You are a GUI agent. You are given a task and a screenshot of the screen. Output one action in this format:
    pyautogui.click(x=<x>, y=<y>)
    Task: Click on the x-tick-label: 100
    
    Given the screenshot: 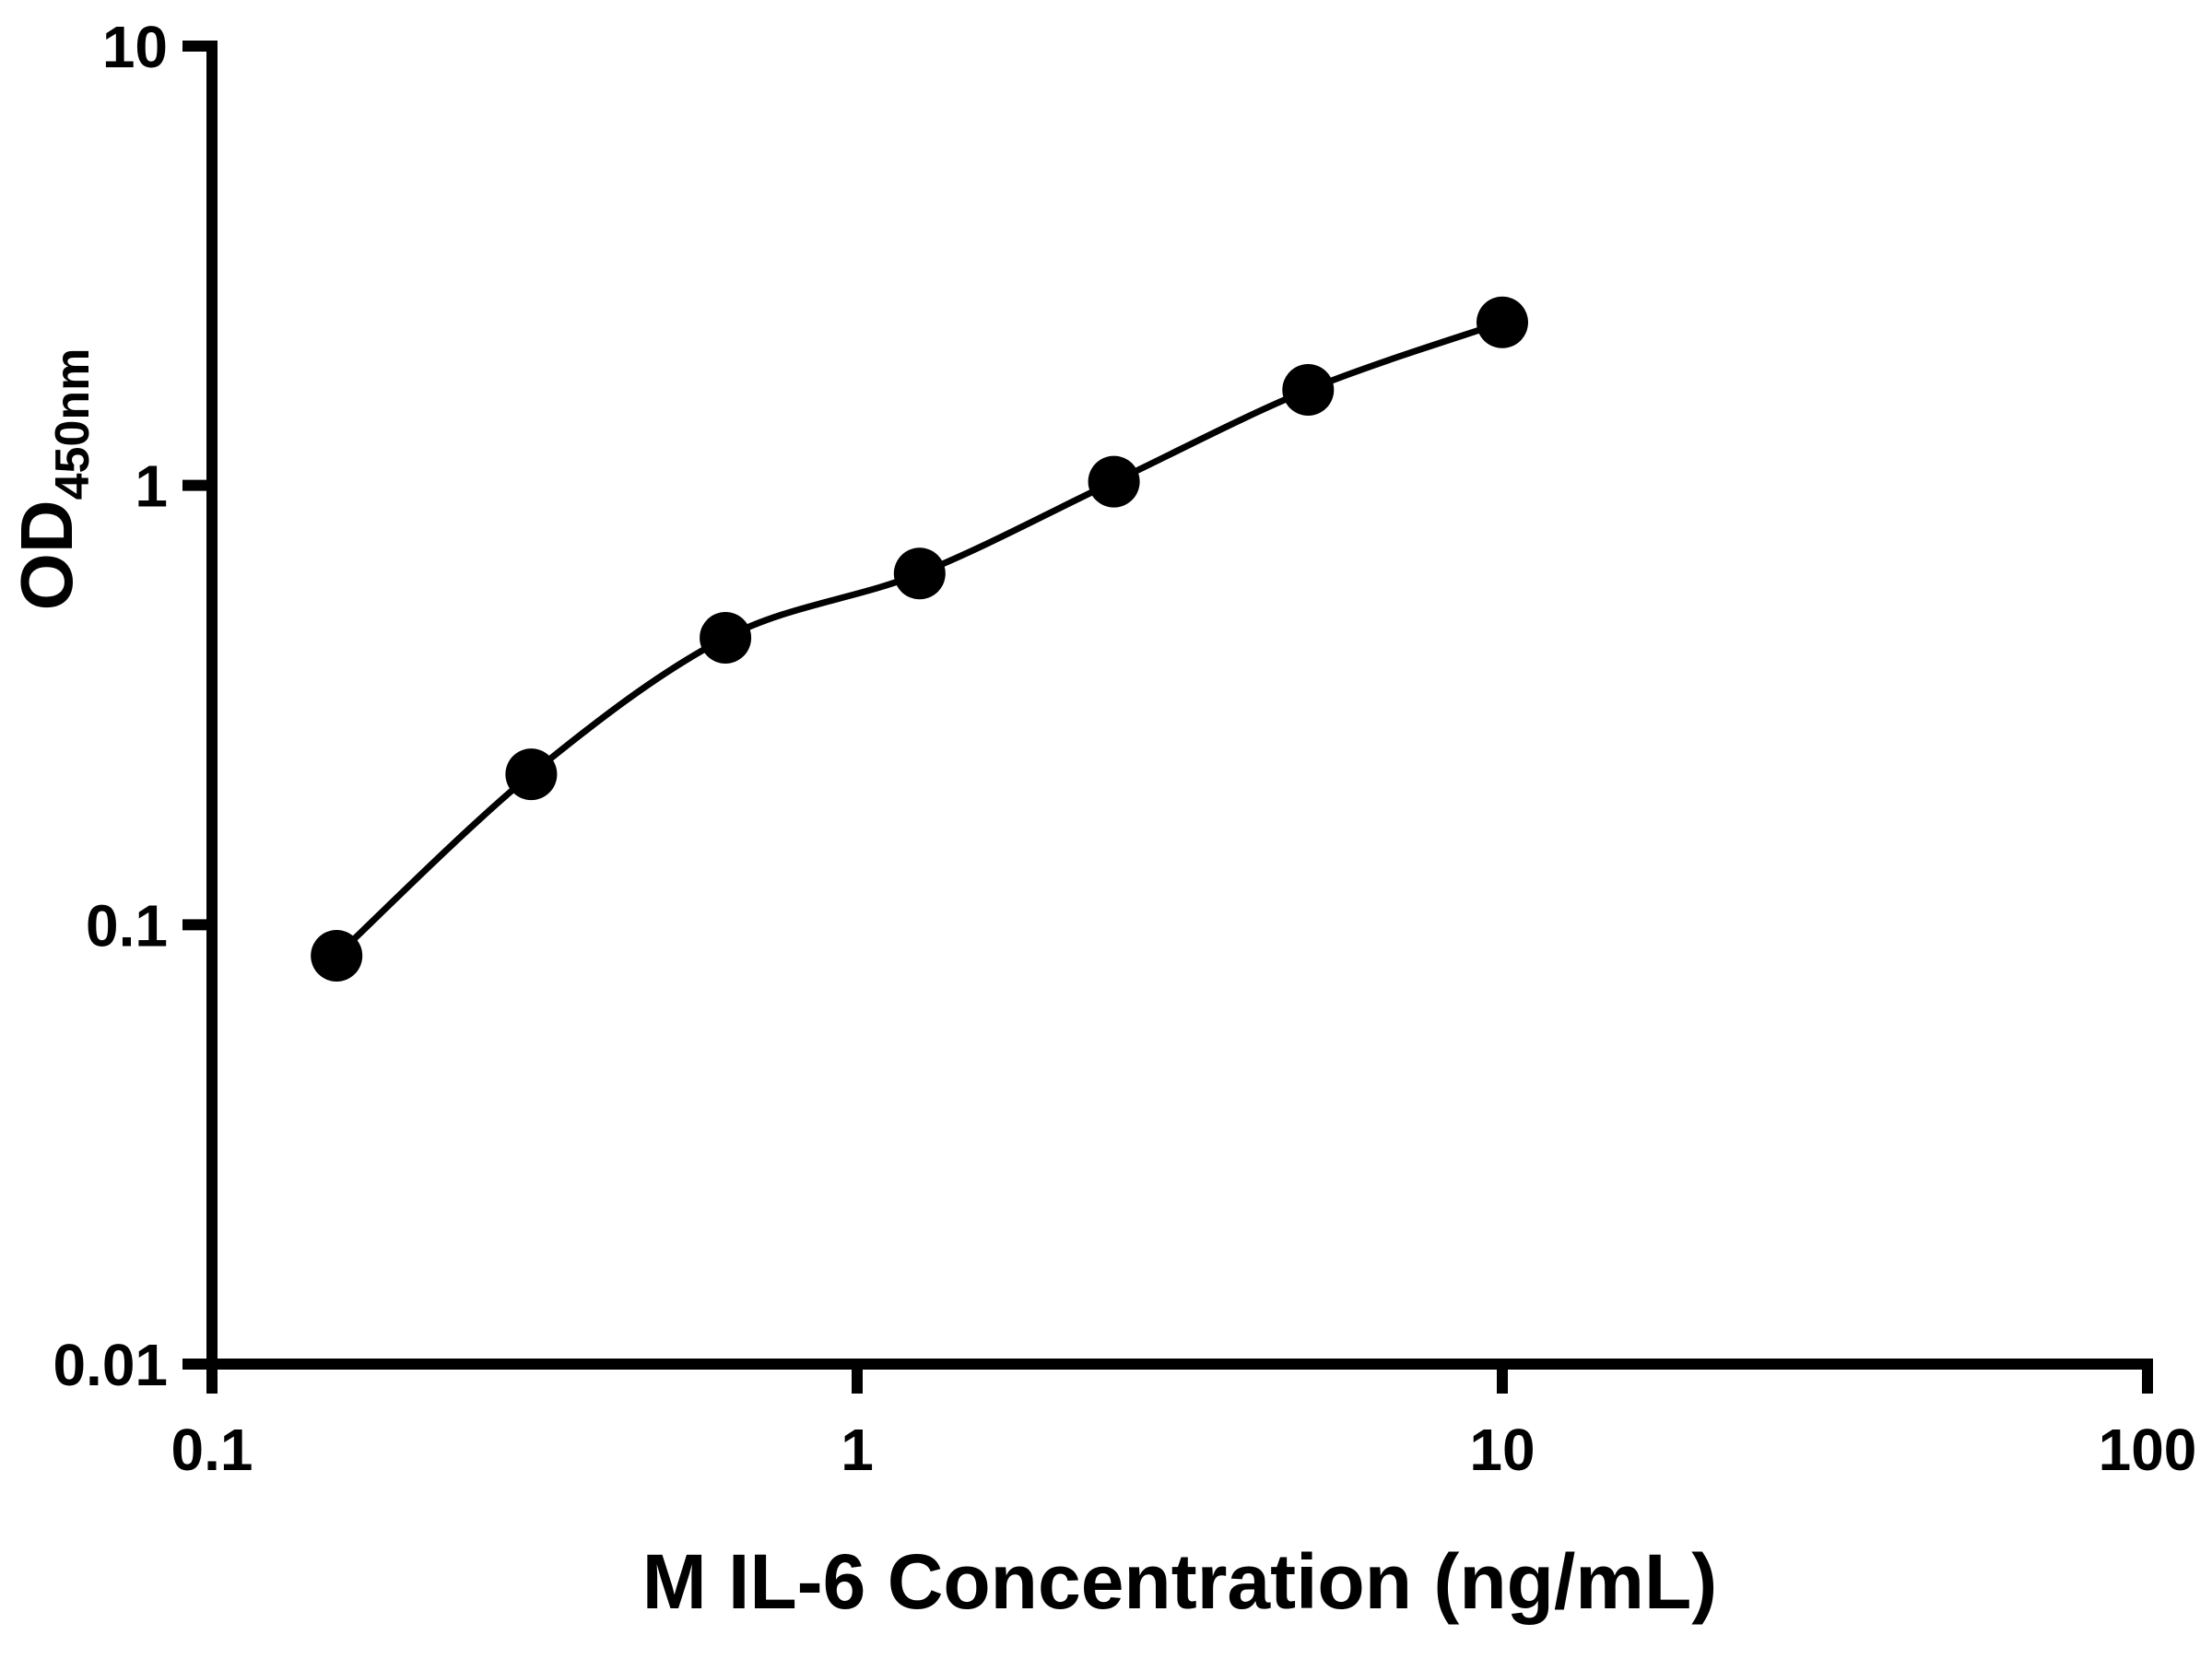 What is the action you would take?
    pyautogui.click(x=2148, y=1450)
    